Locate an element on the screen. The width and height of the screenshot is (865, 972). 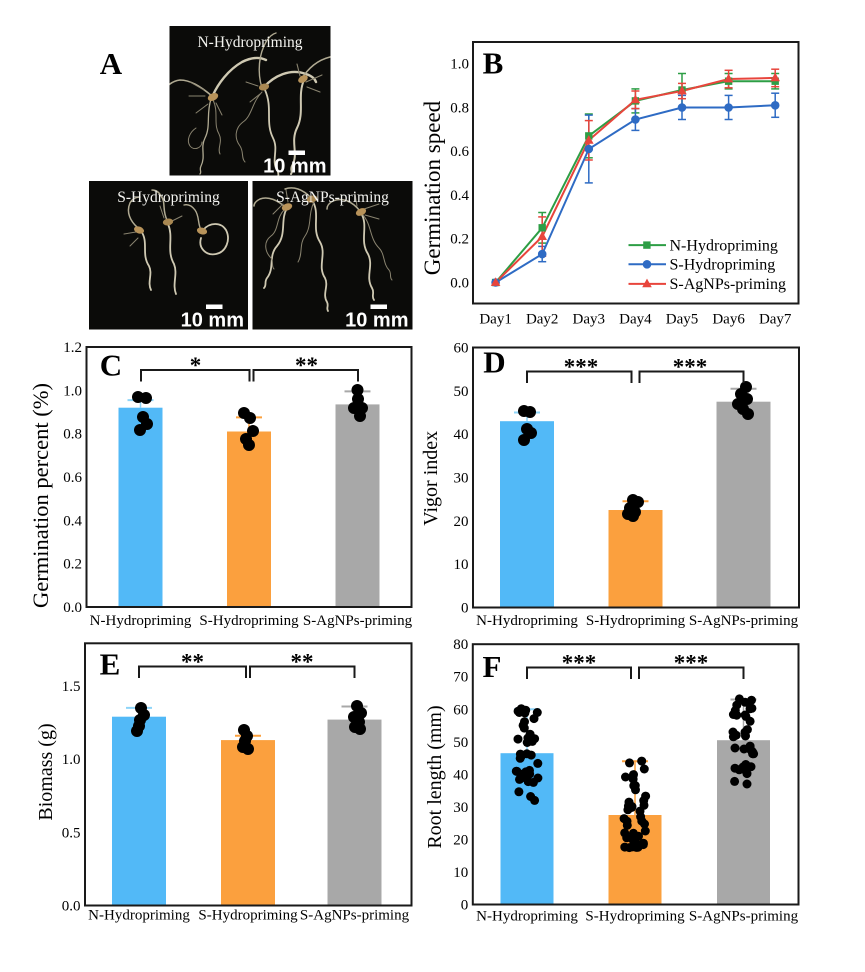
svg-text: Root length (mm) is located at coordinates (435, 776).